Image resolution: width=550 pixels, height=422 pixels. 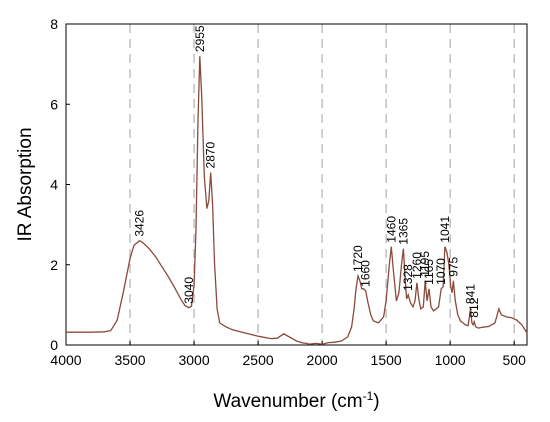 I want to click on x-tick-label-4000: 4000, so click(x=65, y=360).